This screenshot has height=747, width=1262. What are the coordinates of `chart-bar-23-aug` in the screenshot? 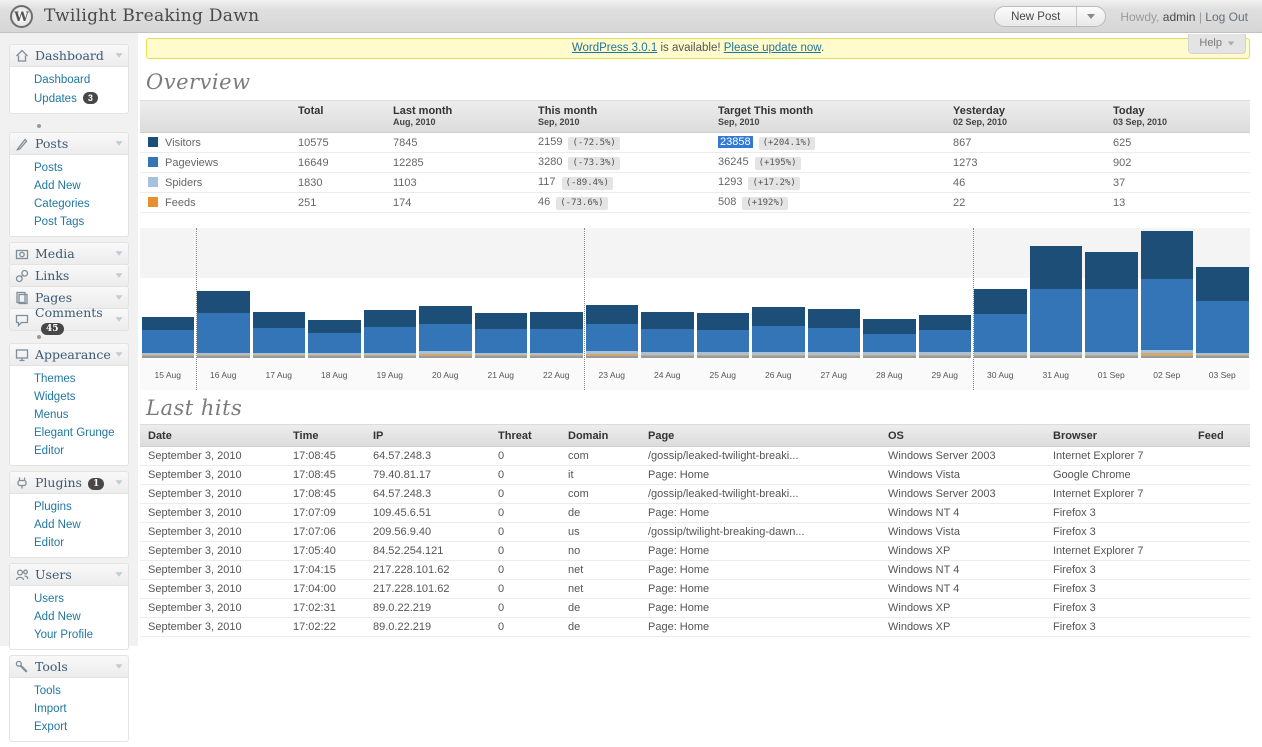 It's located at (612, 293).